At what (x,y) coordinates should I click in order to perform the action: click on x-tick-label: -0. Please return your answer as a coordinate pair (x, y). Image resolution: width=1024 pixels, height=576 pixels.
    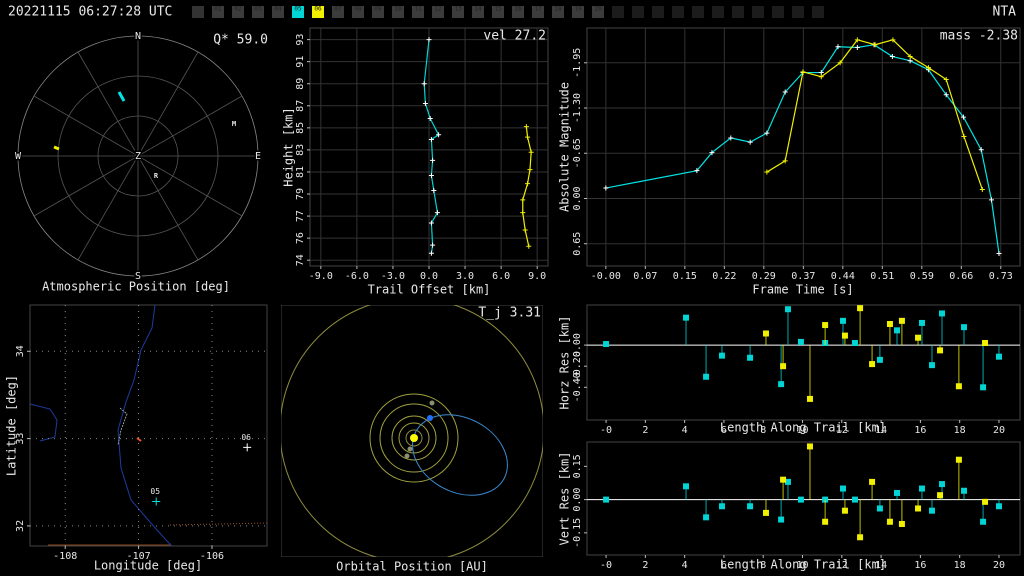
    Looking at the image, I should click on (606, 565).